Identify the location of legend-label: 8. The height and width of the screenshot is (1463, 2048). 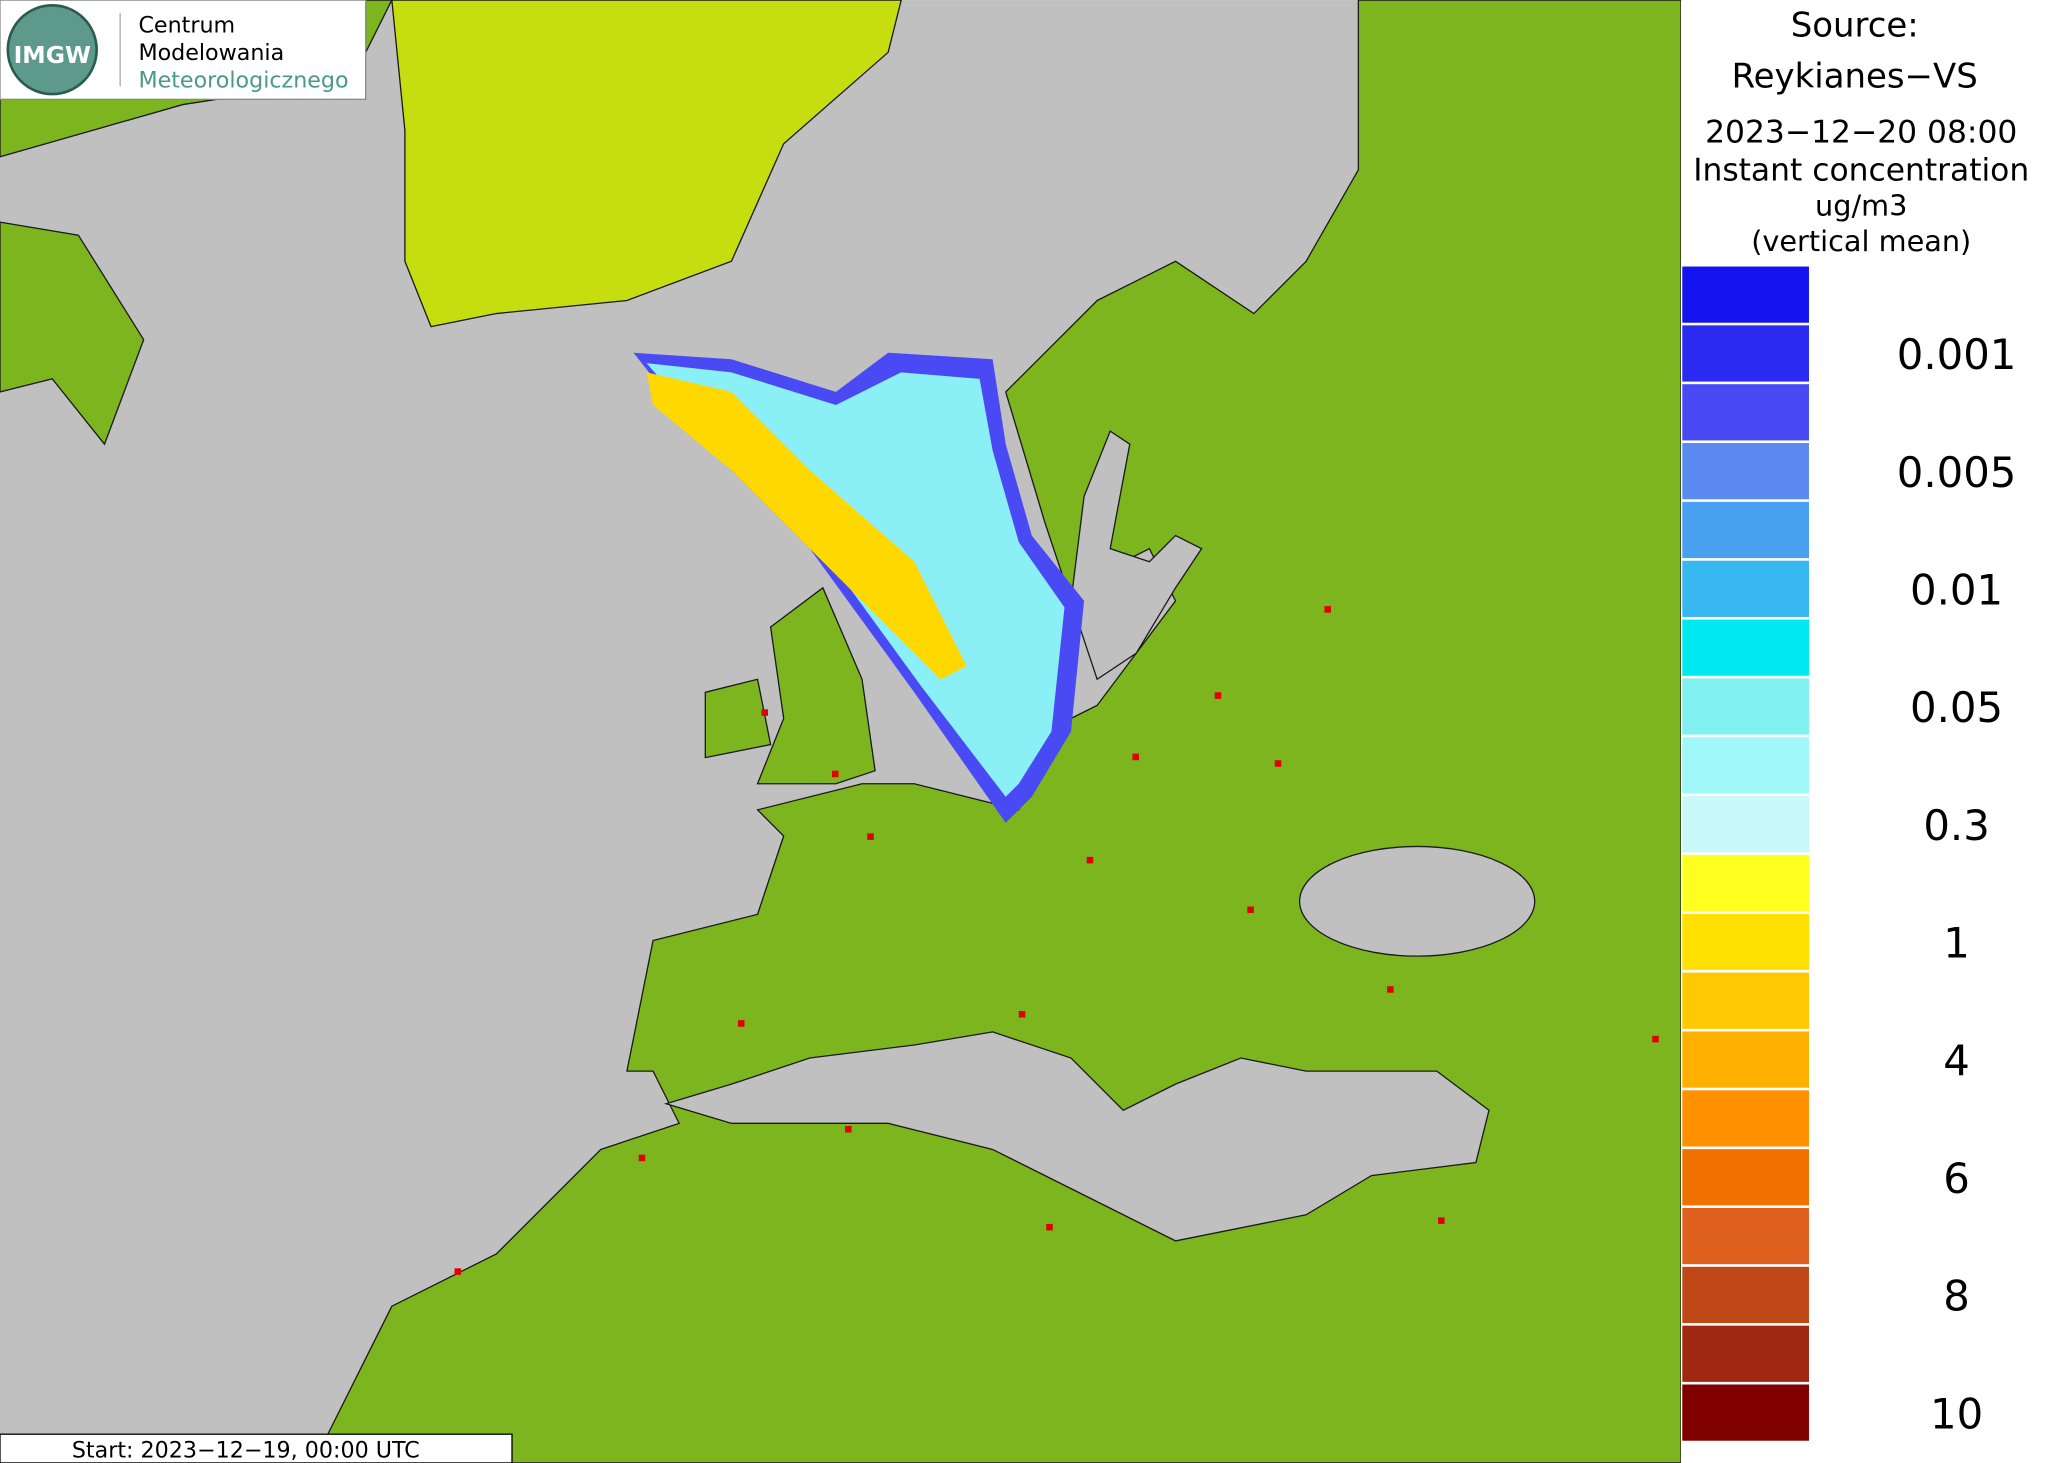
(1956, 1296).